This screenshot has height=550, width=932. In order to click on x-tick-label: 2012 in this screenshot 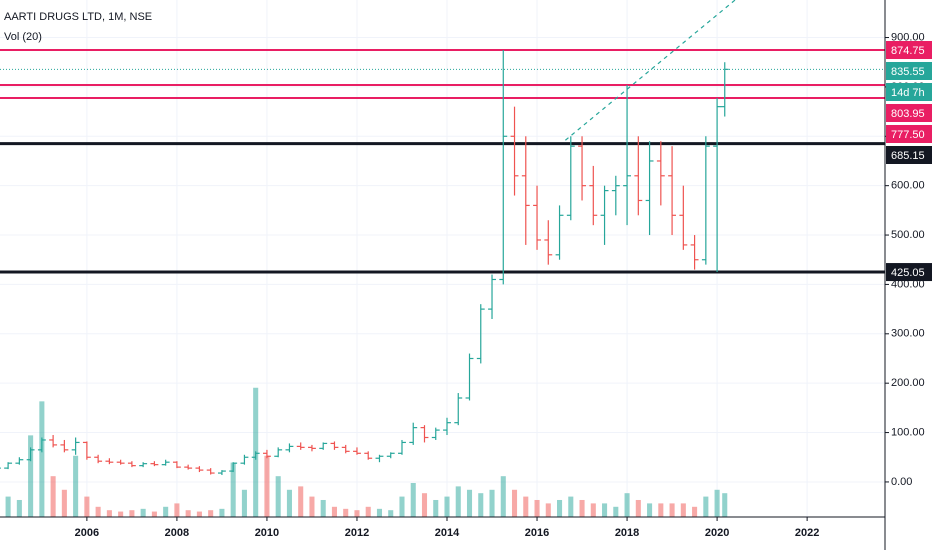, I will do `click(357, 533)`.